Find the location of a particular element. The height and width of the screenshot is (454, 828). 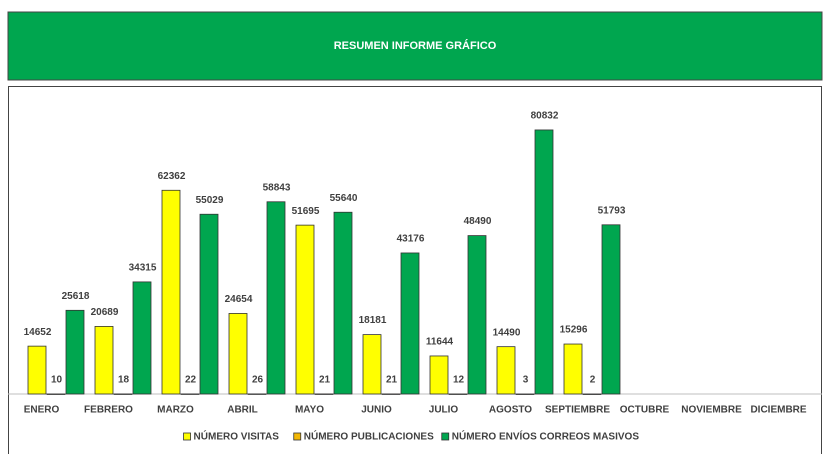

x-tick-label: ABRIL is located at coordinates (242, 410).